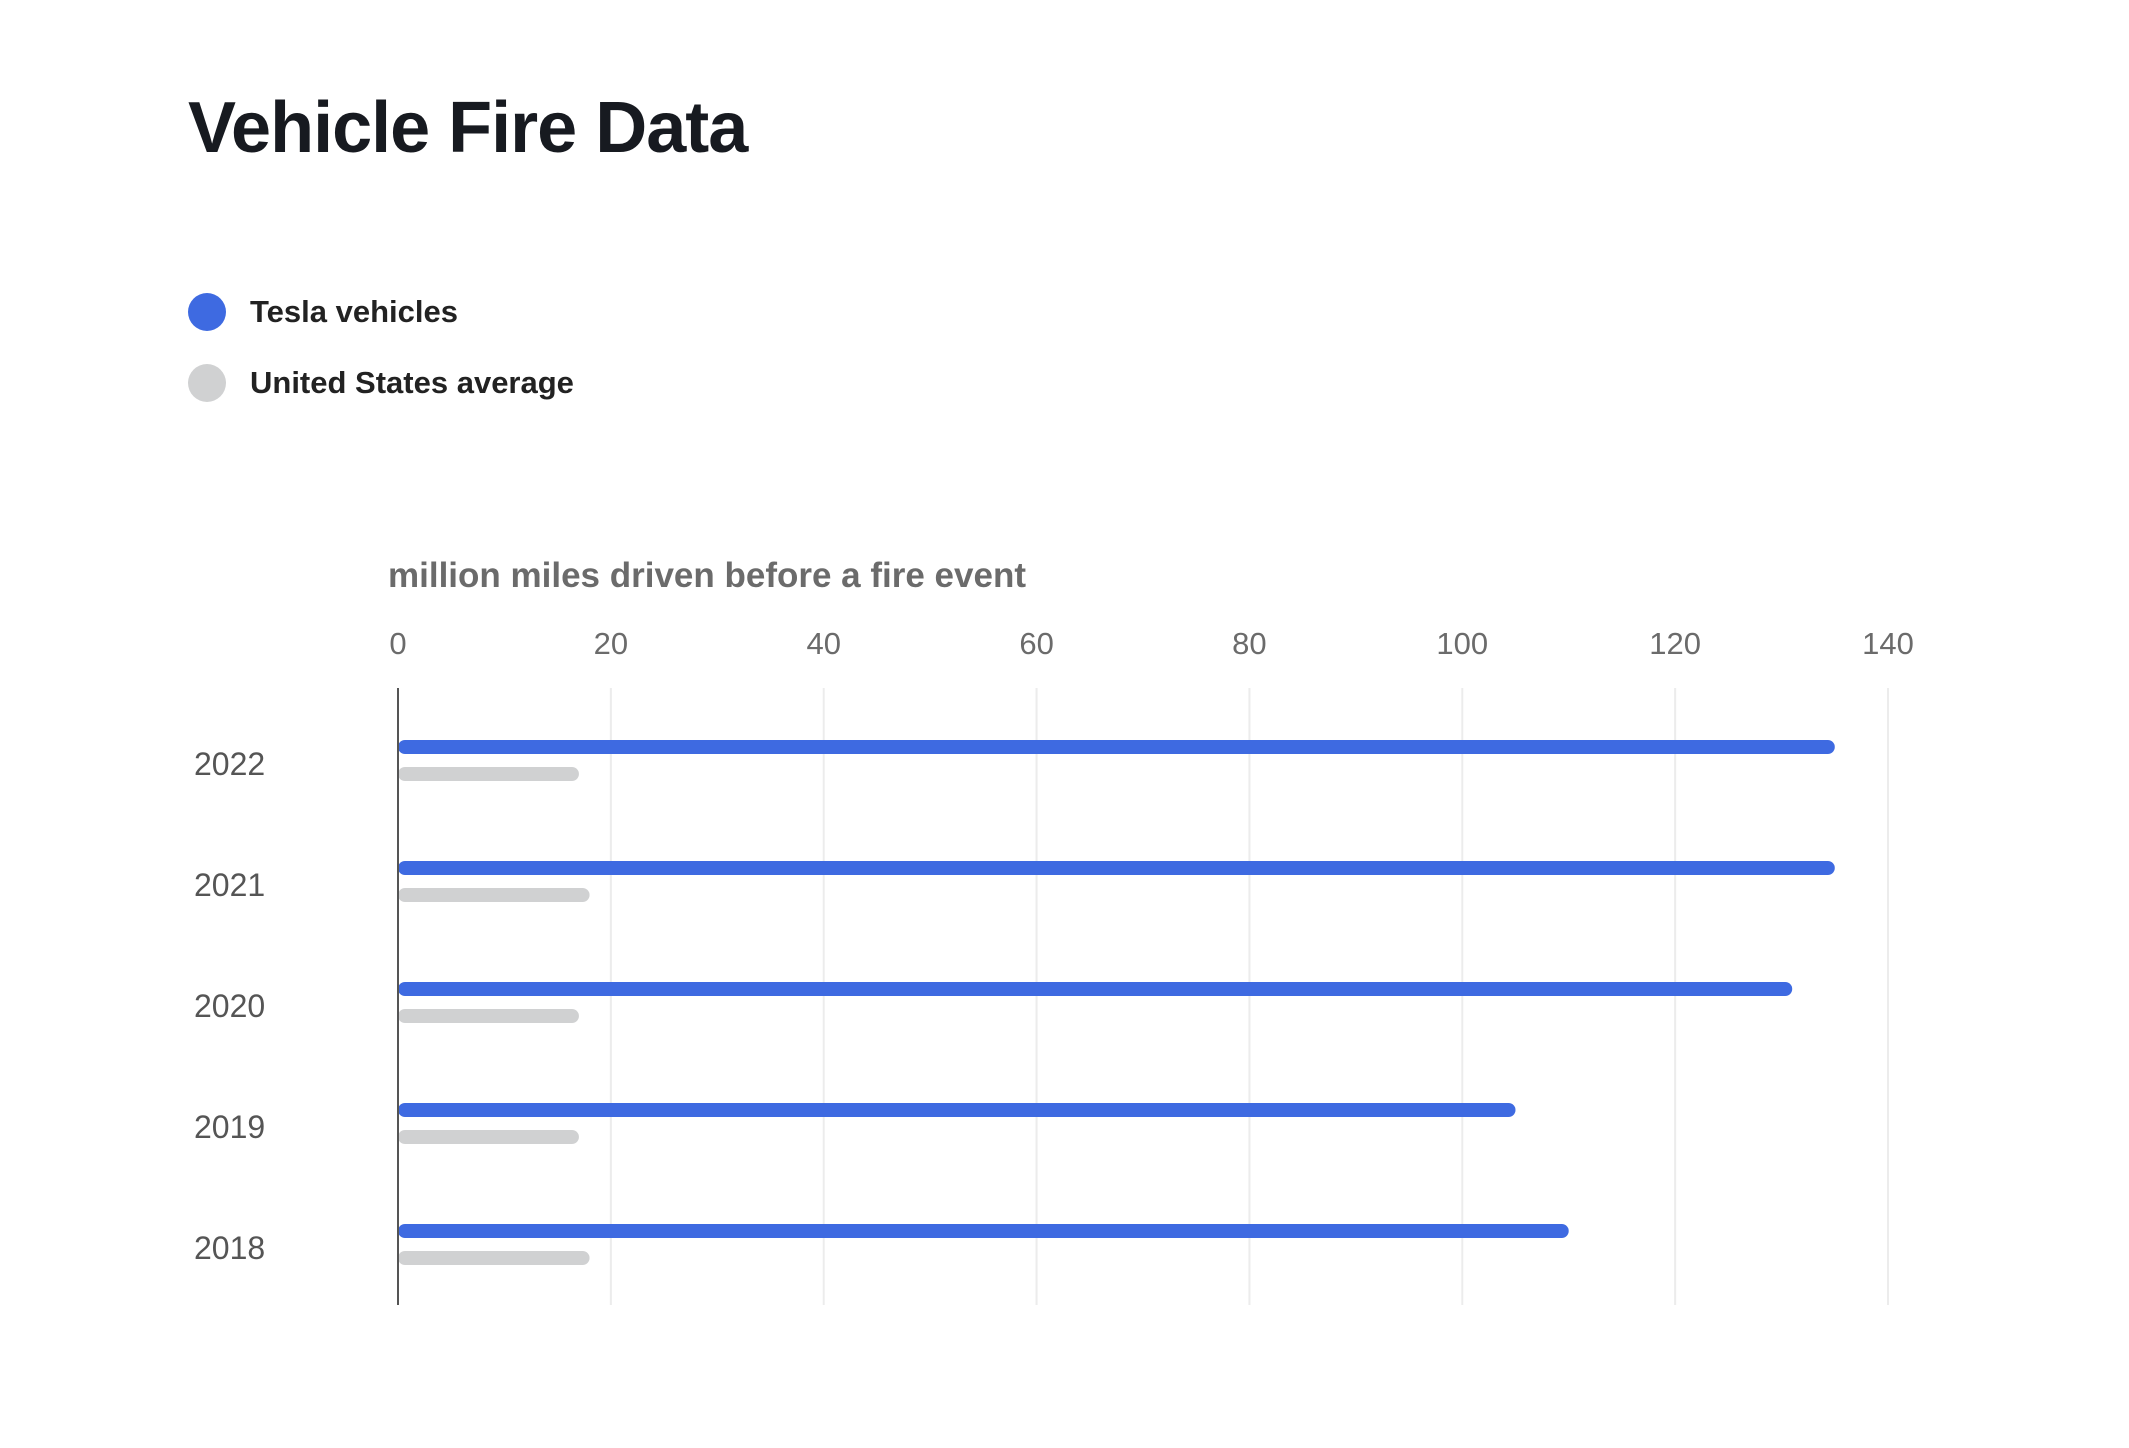 Image resolution: width=2129 pixels, height=1448 pixels. Describe the element at coordinates (207, 312) in the screenshot. I see `legend-swatch-tesla` at that location.